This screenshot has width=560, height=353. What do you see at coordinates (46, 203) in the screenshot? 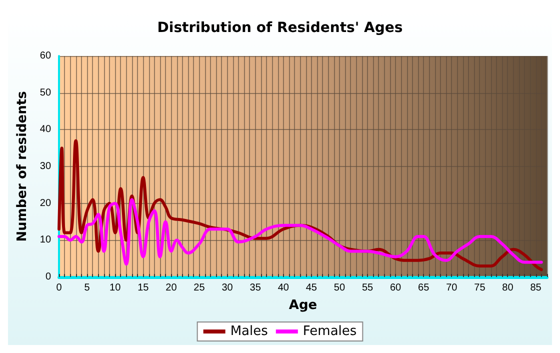
I see `y-tick-label: 20` at bounding box center [46, 203].